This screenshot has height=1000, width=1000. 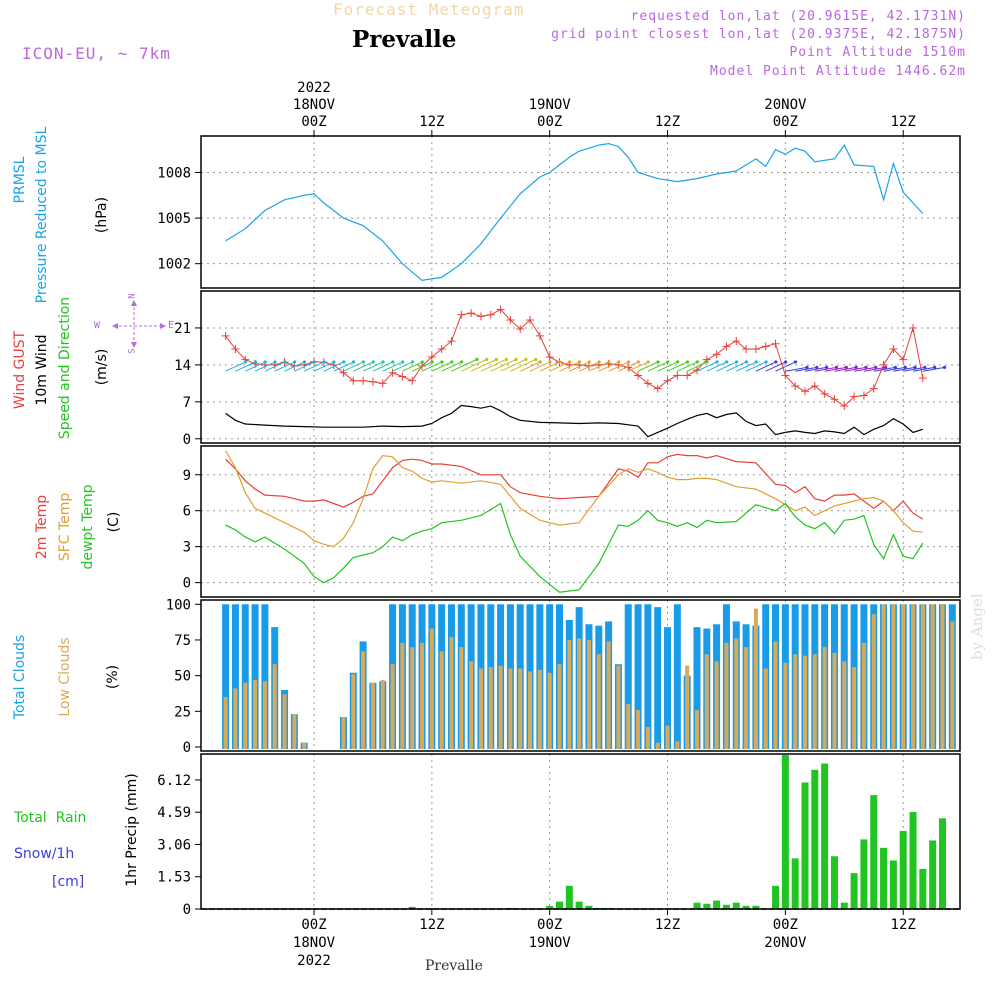 I want to click on cm-unit-label: [cm], so click(x=68, y=882).